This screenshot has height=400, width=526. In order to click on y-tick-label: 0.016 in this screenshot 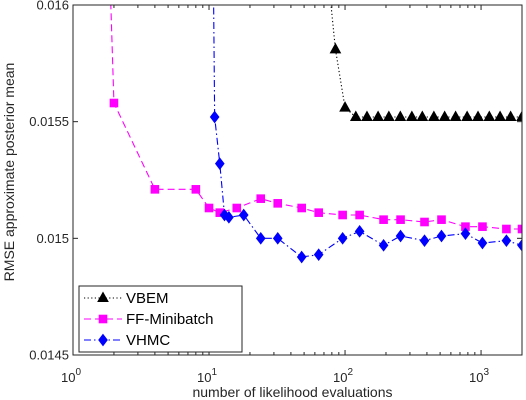, I will do `click(52, 6)`.